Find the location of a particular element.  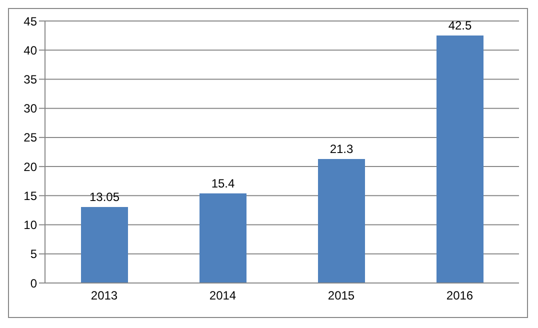

y-tick-label: 20 is located at coordinates (31, 167).